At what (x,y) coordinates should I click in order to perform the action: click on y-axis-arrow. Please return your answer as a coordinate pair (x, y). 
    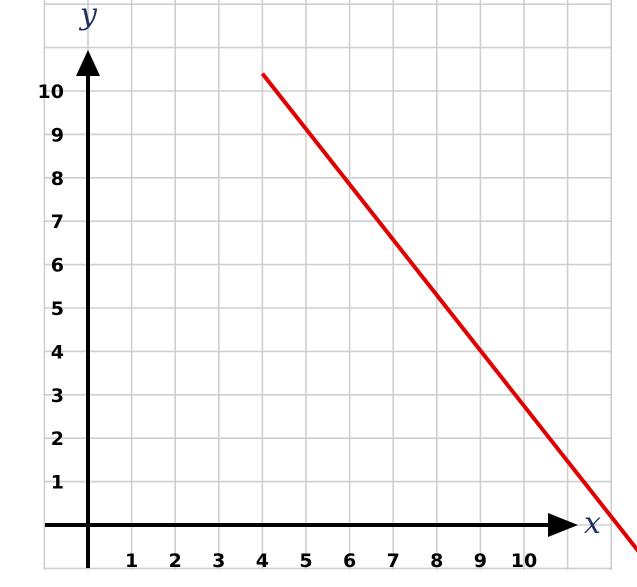
    Looking at the image, I should click on (88, 63).